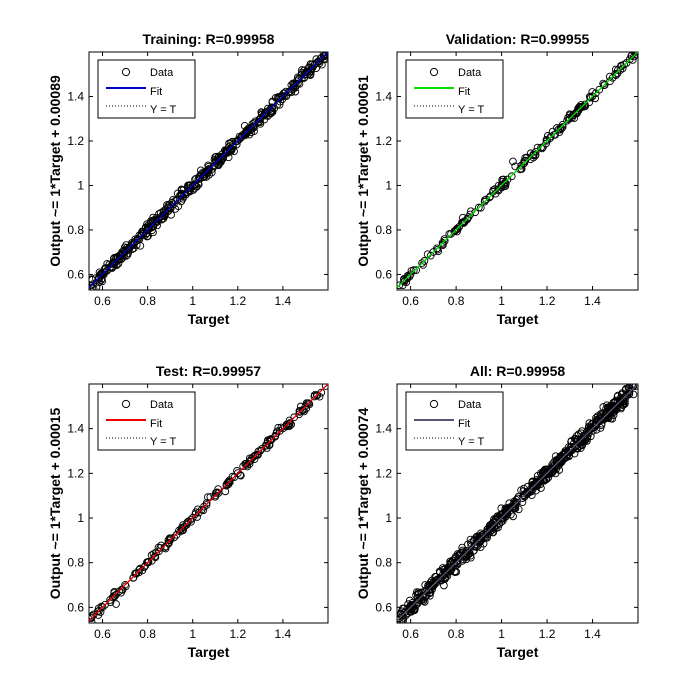 The height and width of the screenshot is (700, 700). Describe the element at coordinates (126, 72) in the screenshot. I see `legend-marker-data` at that location.